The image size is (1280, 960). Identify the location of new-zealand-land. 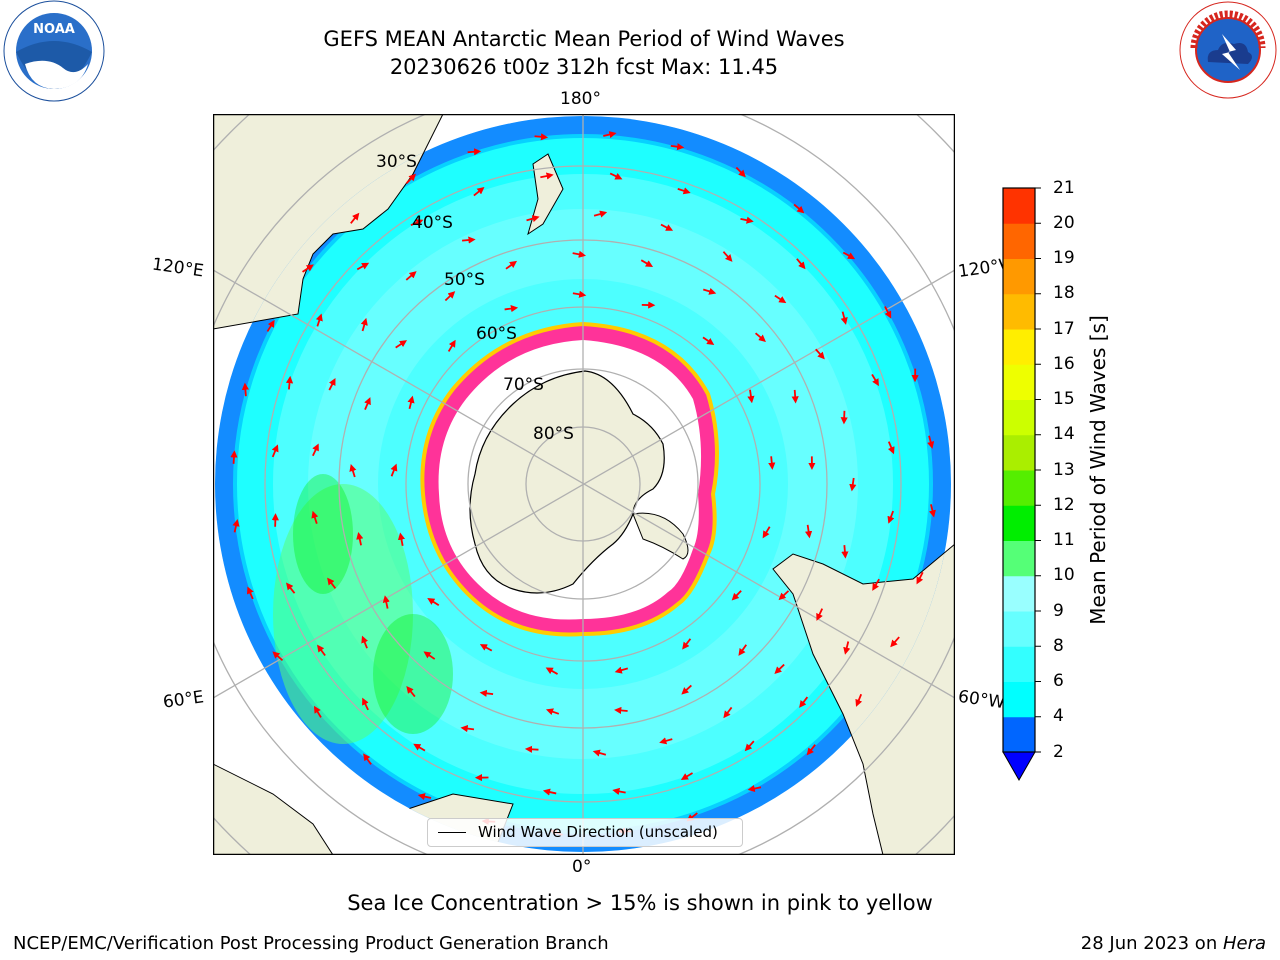
(545, 194).